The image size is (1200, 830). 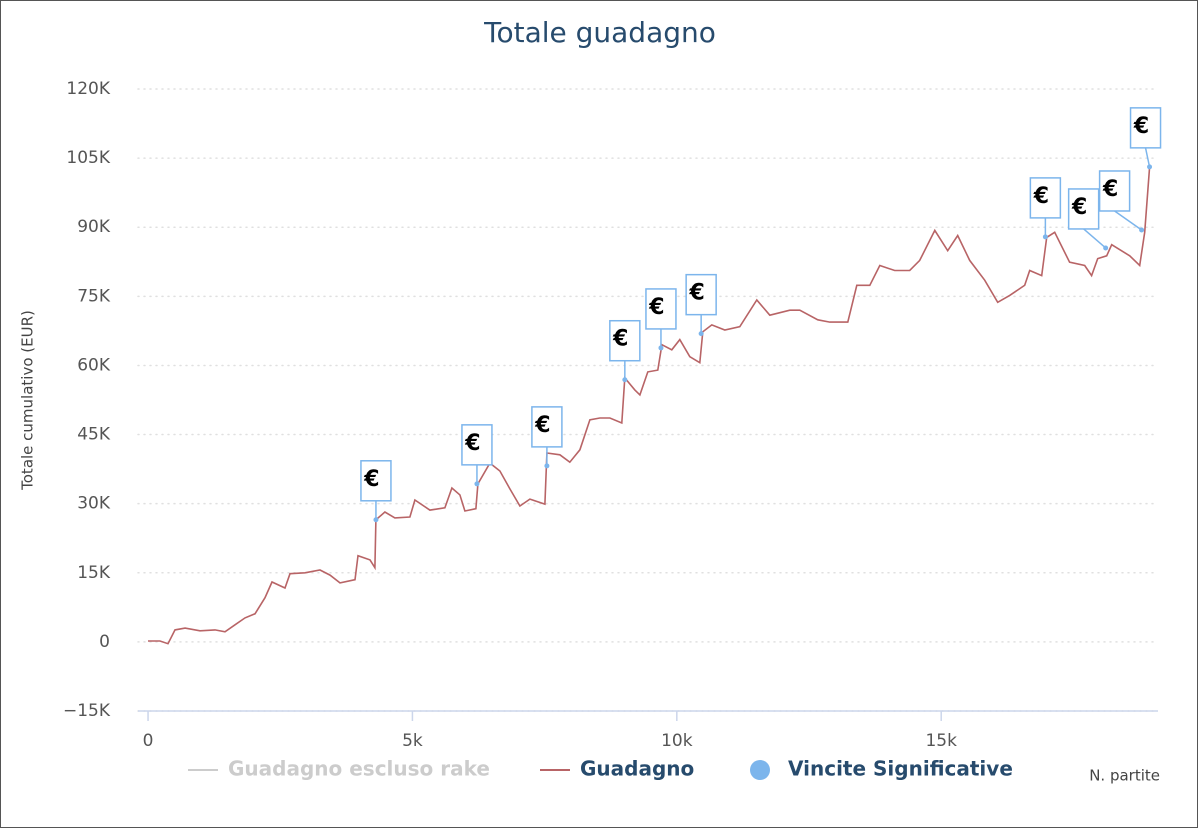 I want to click on x-tick-label: 0, so click(x=148, y=741).